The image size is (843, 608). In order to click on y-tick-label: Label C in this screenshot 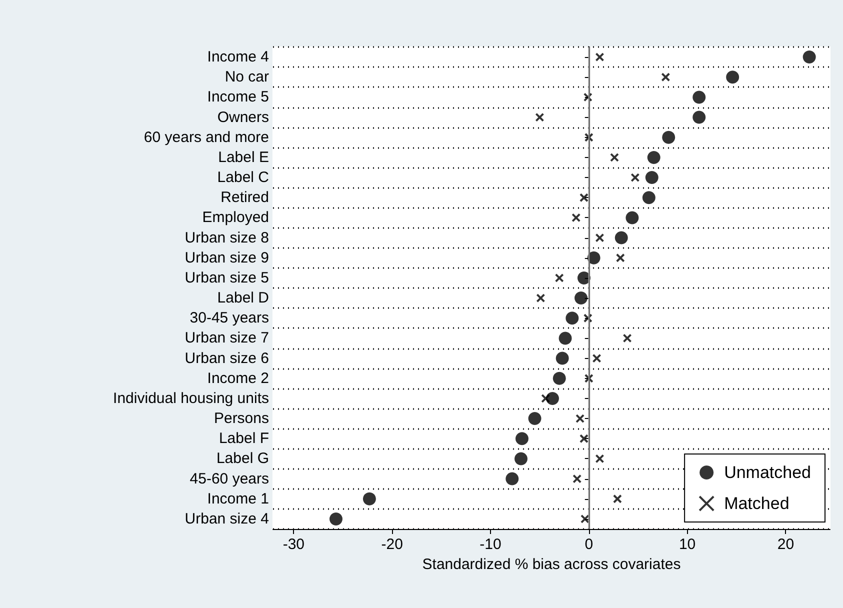, I will do `click(243, 177)`.